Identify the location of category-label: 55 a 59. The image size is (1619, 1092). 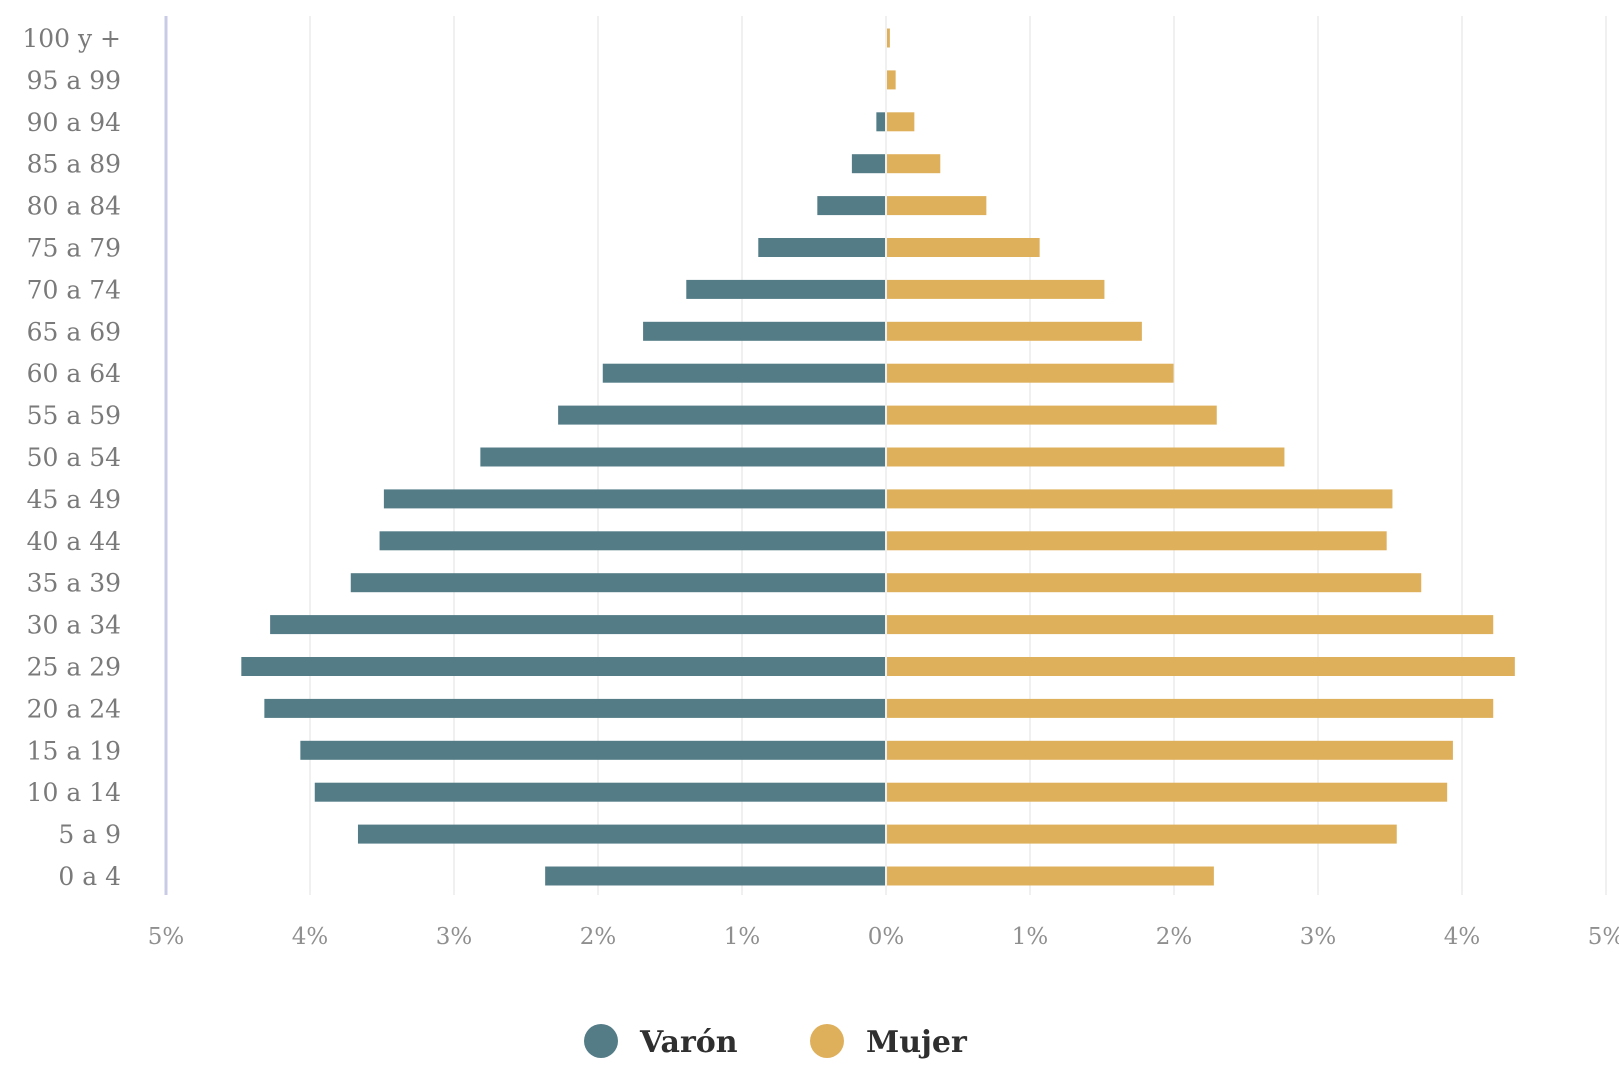
(74, 415).